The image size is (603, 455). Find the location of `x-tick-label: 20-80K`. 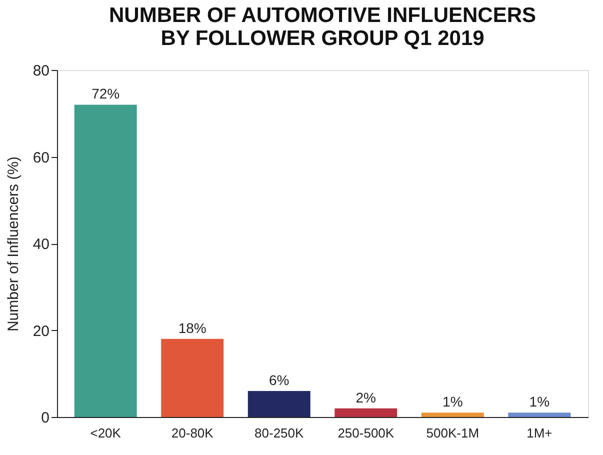

x-tick-label: 20-80K is located at coordinates (192, 433).